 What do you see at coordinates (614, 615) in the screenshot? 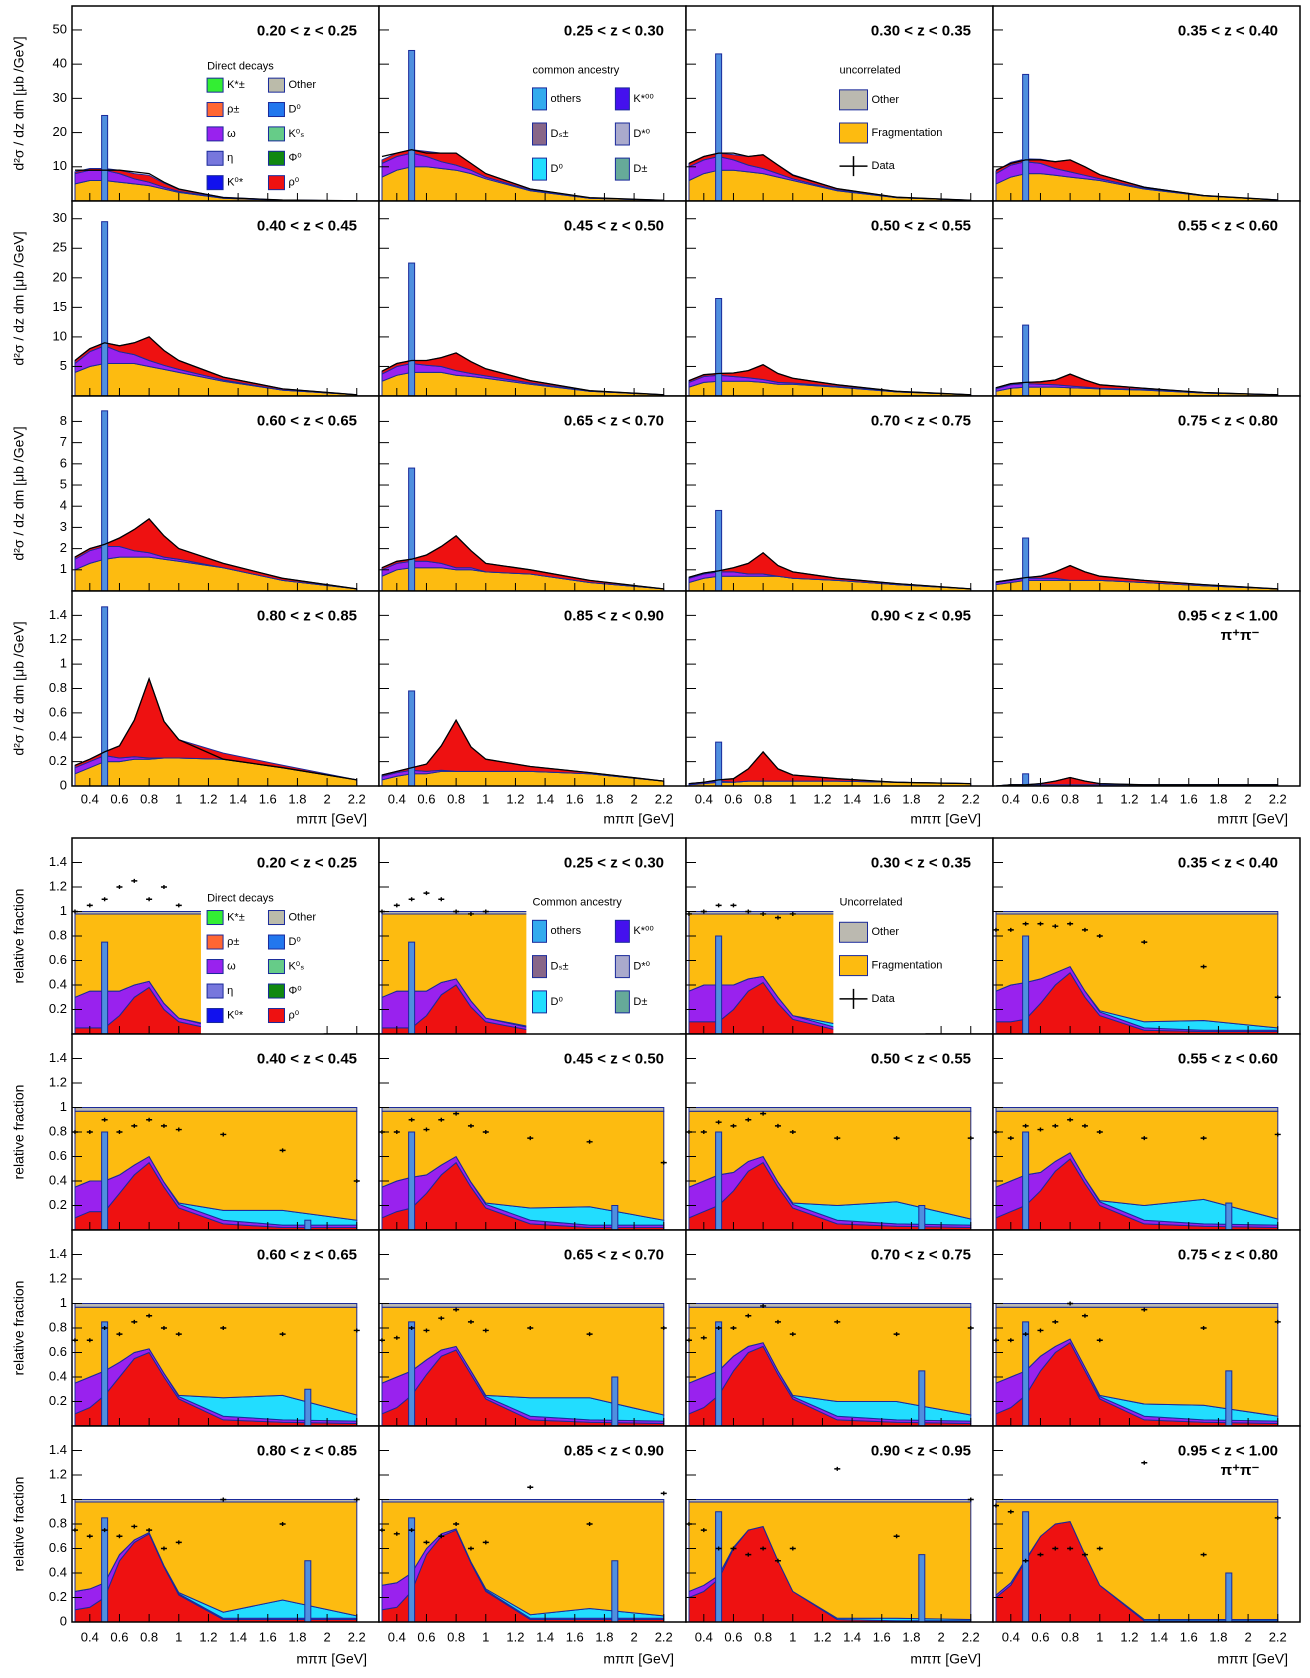
I see `z-range-label: 0.85 < z < 0.90` at bounding box center [614, 615].